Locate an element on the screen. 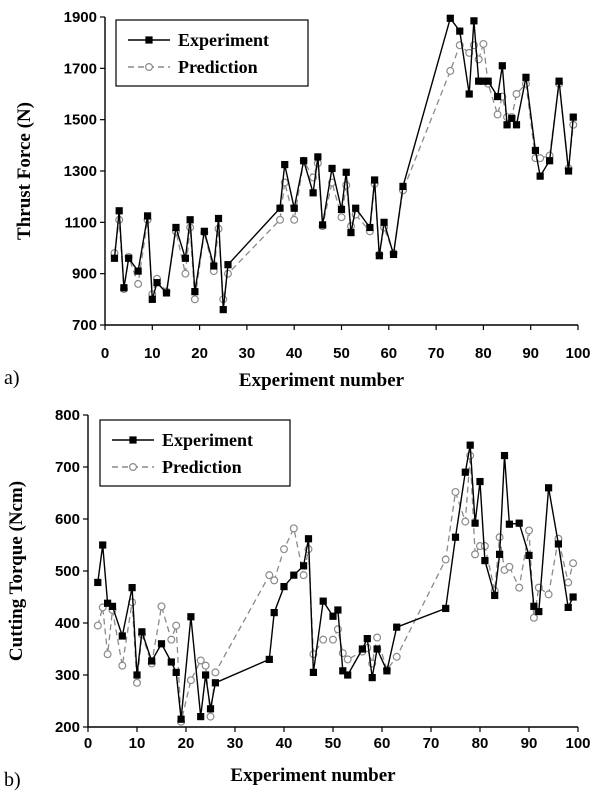 This screenshot has width=600, height=800. panel-b-x-tick-label: 10 is located at coordinates (137, 743).